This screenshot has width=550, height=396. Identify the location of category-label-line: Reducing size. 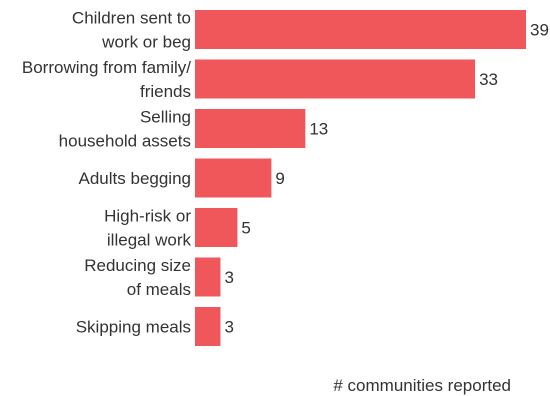
(137, 265).